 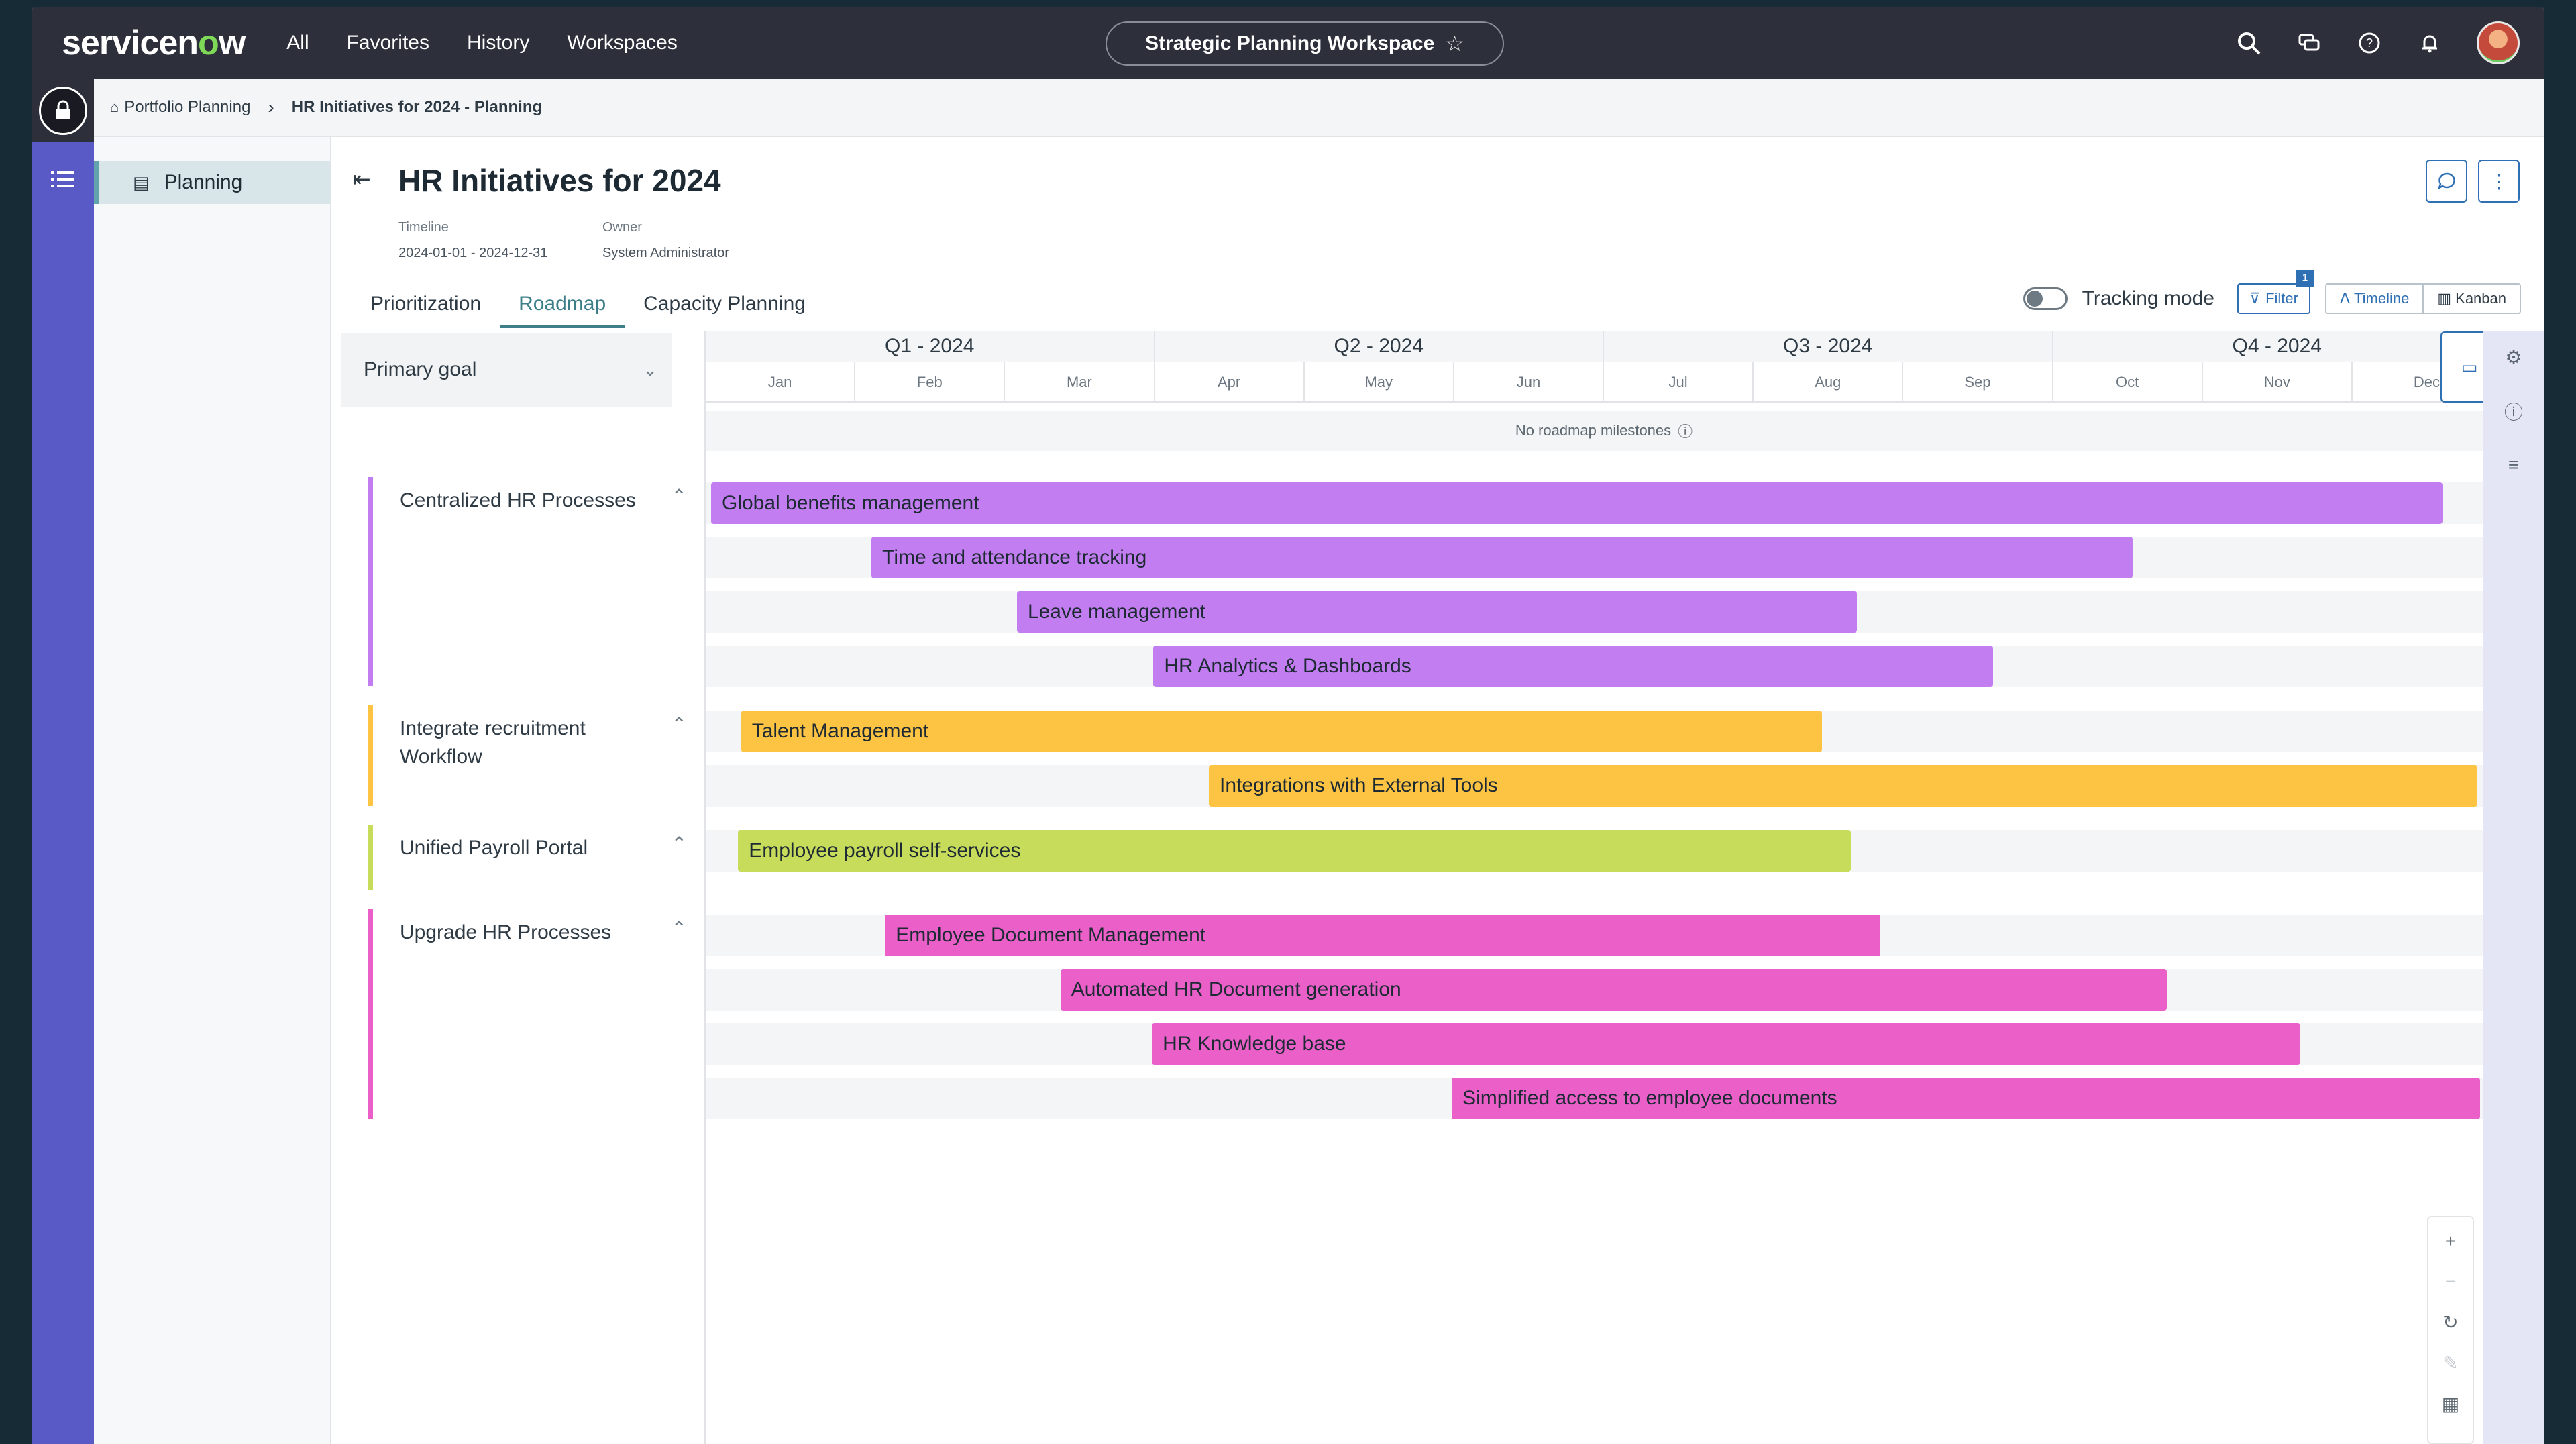 What do you see at coordinates (63, 111) in the screenshot?
I see `workspace-badge-icon` at bounding box center [63, 111].